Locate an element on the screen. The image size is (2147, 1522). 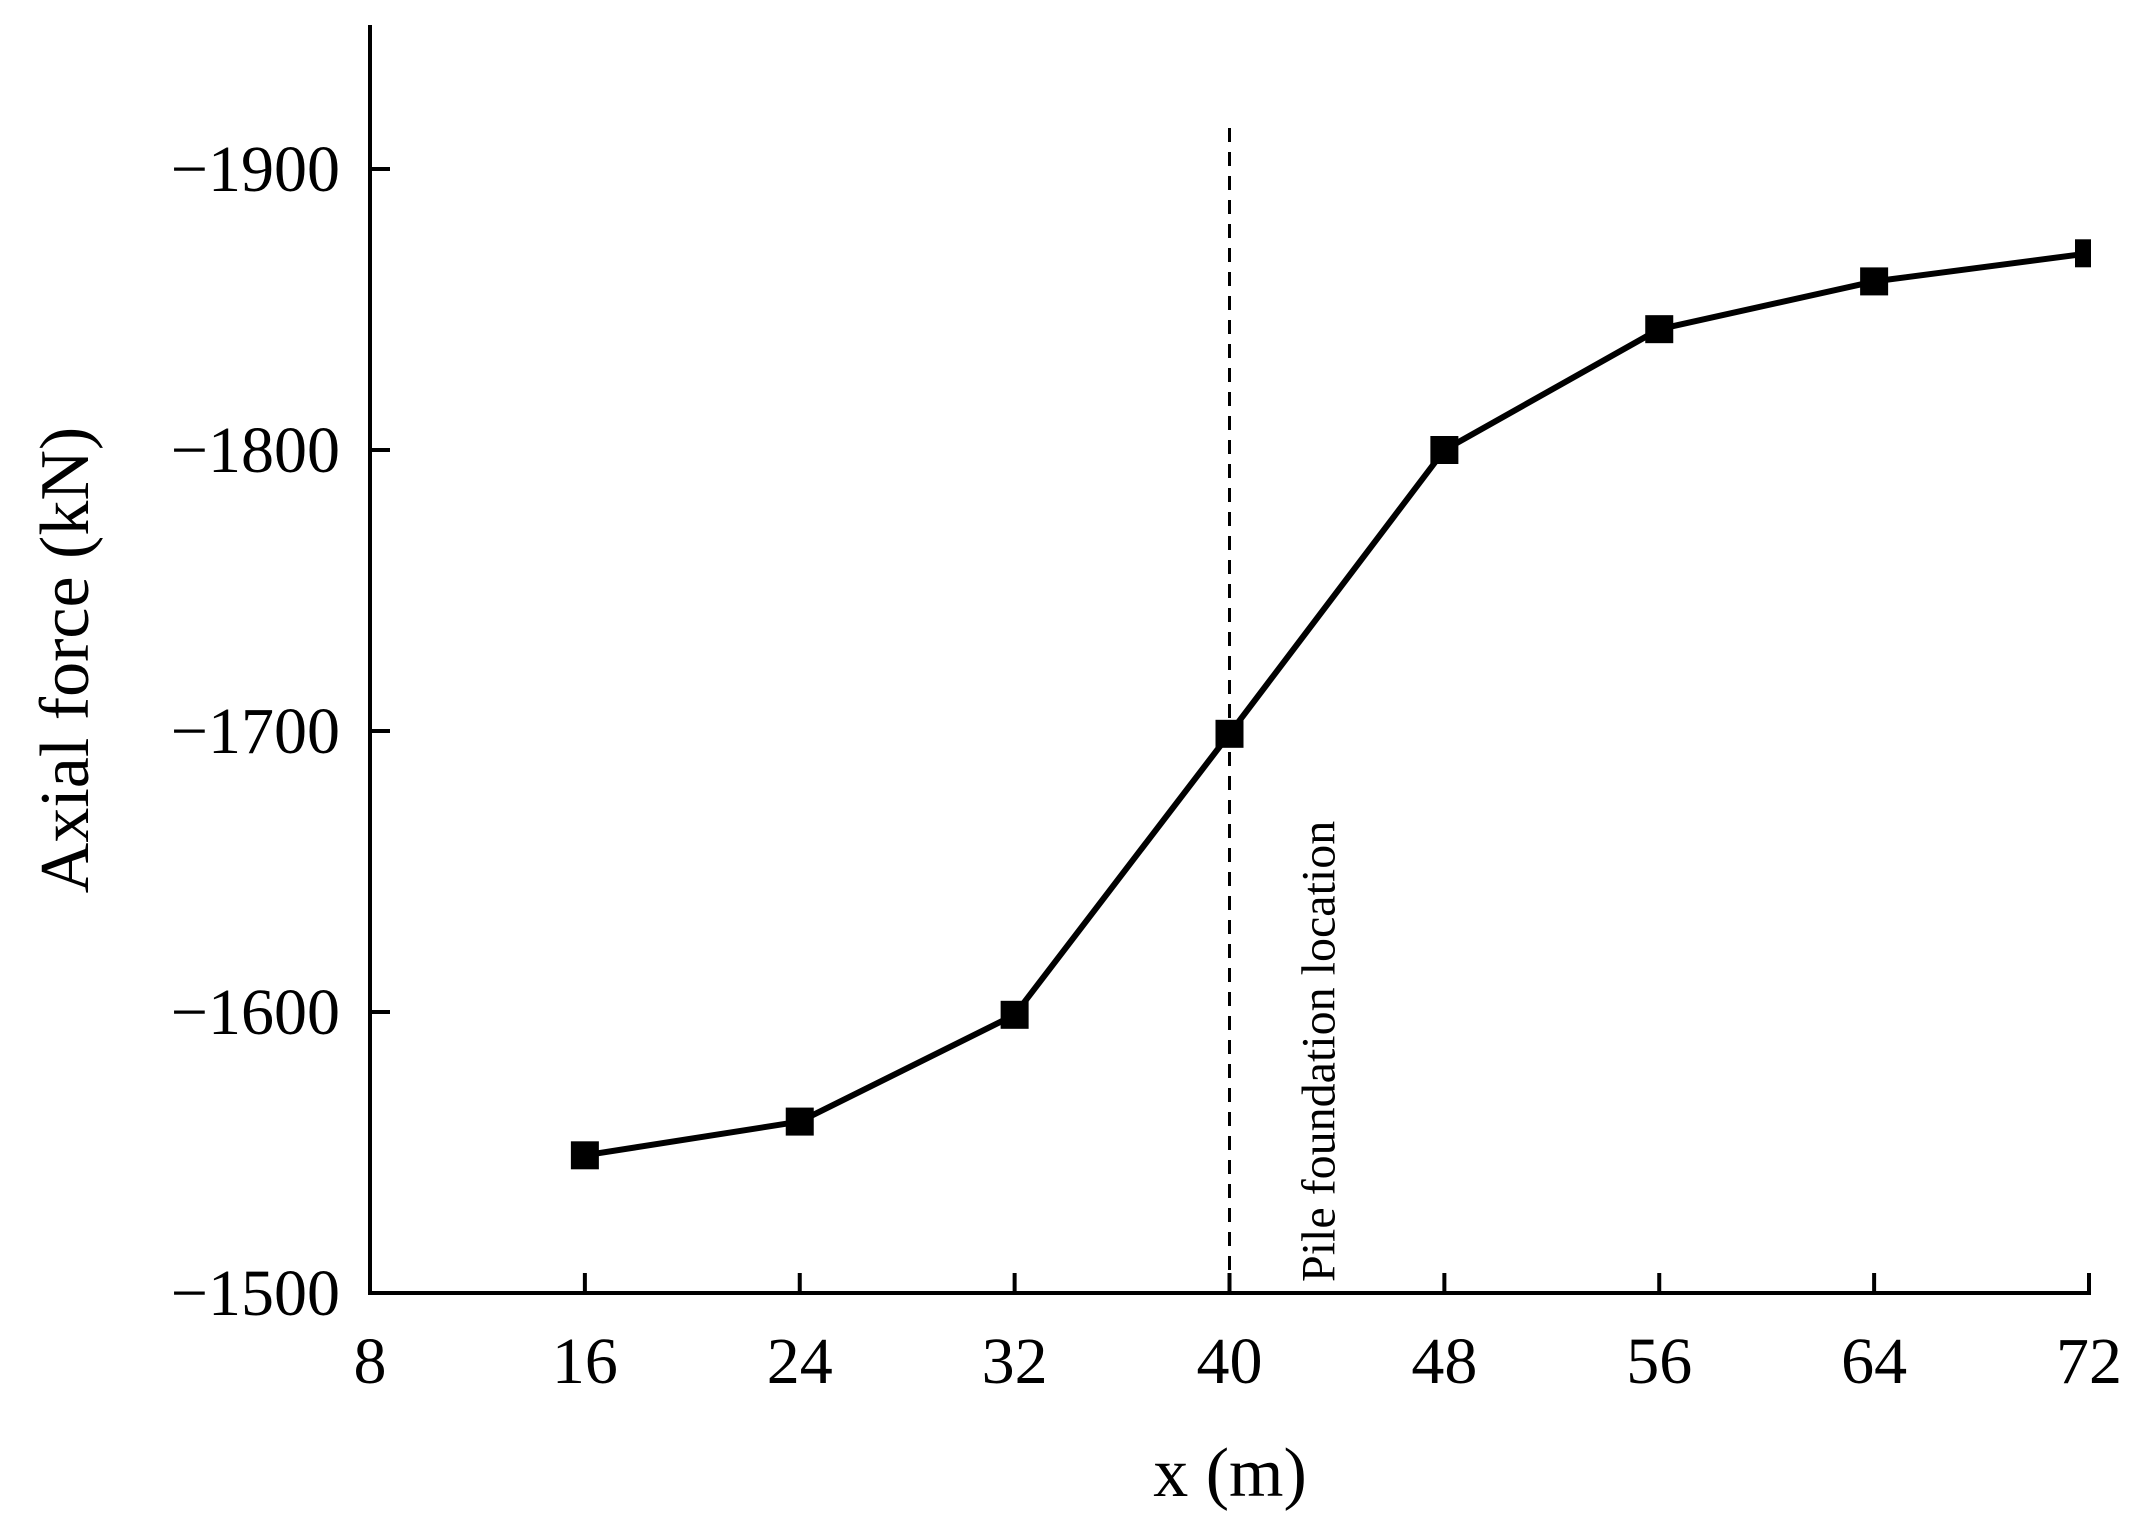
x-tick-label: 8 is located at coordinates (370, 1361).